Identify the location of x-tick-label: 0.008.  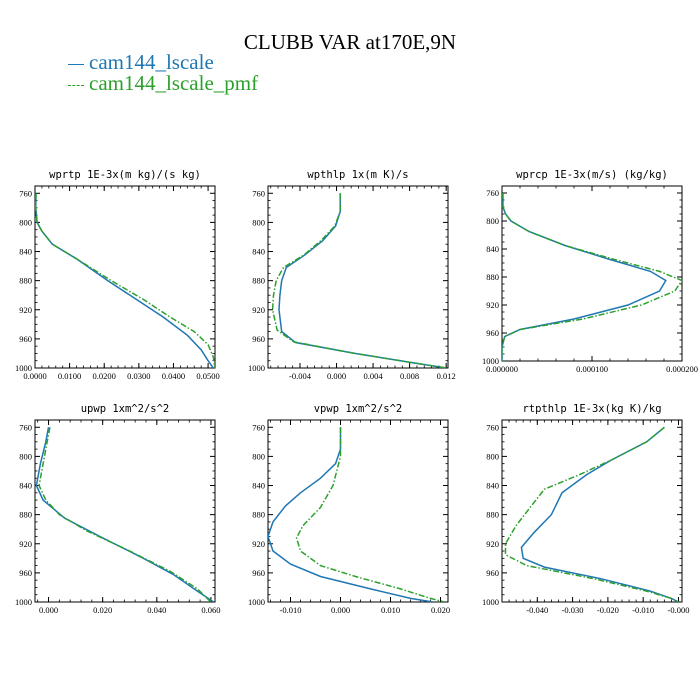
(409, 376).